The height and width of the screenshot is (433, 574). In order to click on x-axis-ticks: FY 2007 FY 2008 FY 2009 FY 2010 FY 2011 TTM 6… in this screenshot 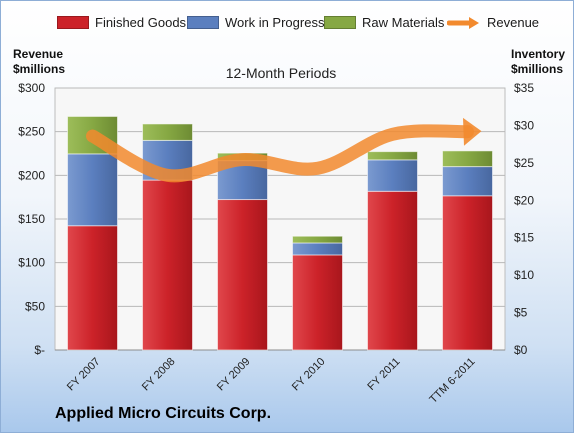, I will do `click(271, 381)`.